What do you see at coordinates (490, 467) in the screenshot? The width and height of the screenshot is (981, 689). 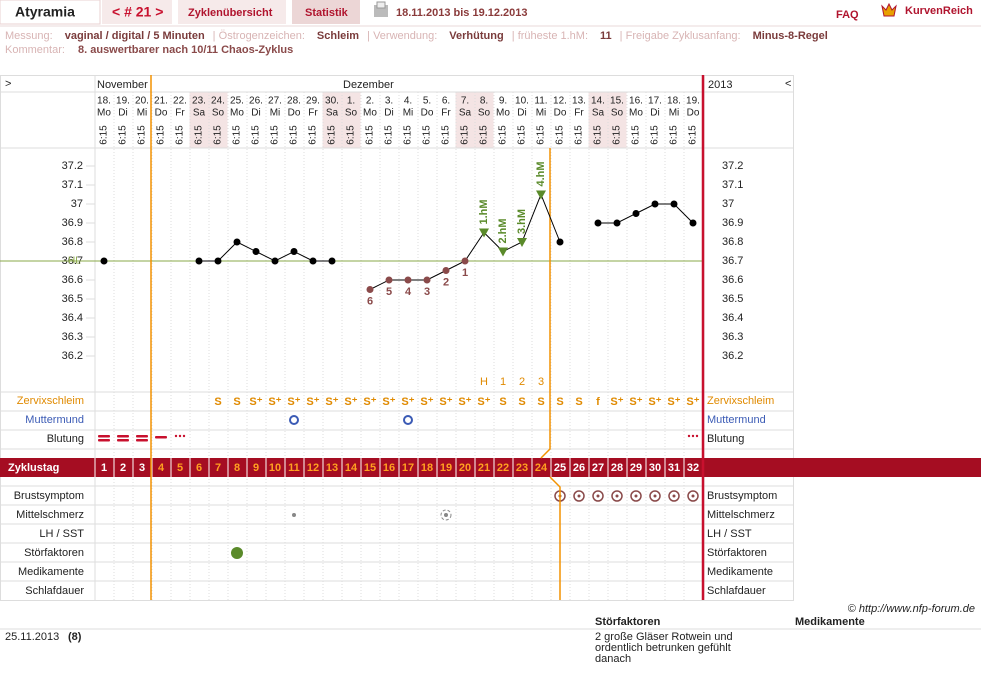 I see `cycle-bar` at bounding box center [490, 467].